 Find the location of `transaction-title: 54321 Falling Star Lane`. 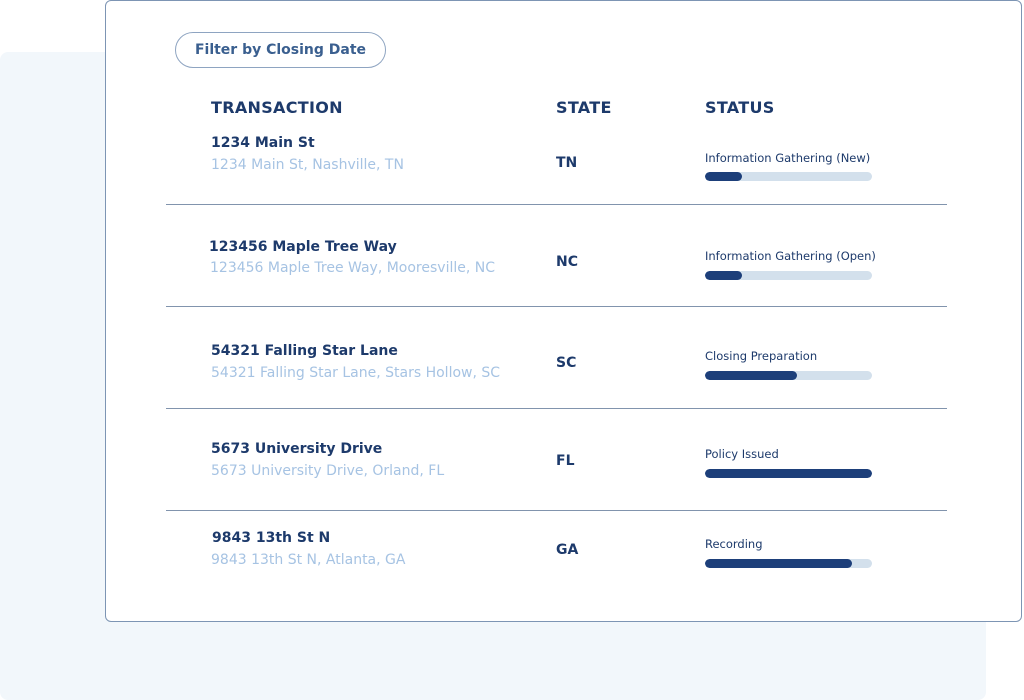

transaction-title: 54321 Falling Star Lane is located at coordinates (304, 351).